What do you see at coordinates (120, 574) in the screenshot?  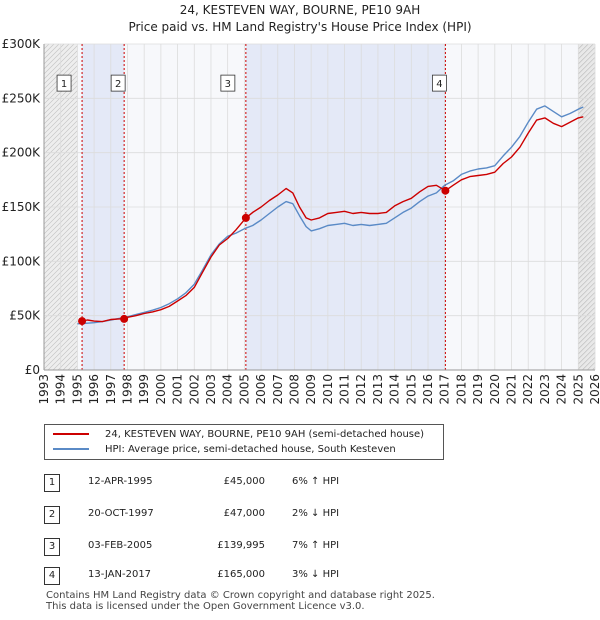 I see `sale-date: 13-JAN-2017` at bounding box center [120, 574].